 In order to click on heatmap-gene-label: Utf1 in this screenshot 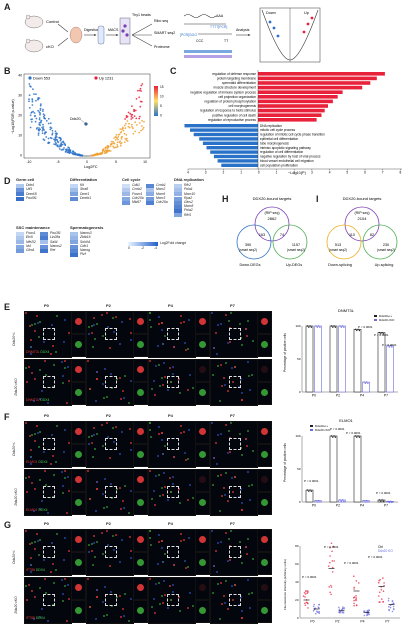, I will do `click(29, 189)`.